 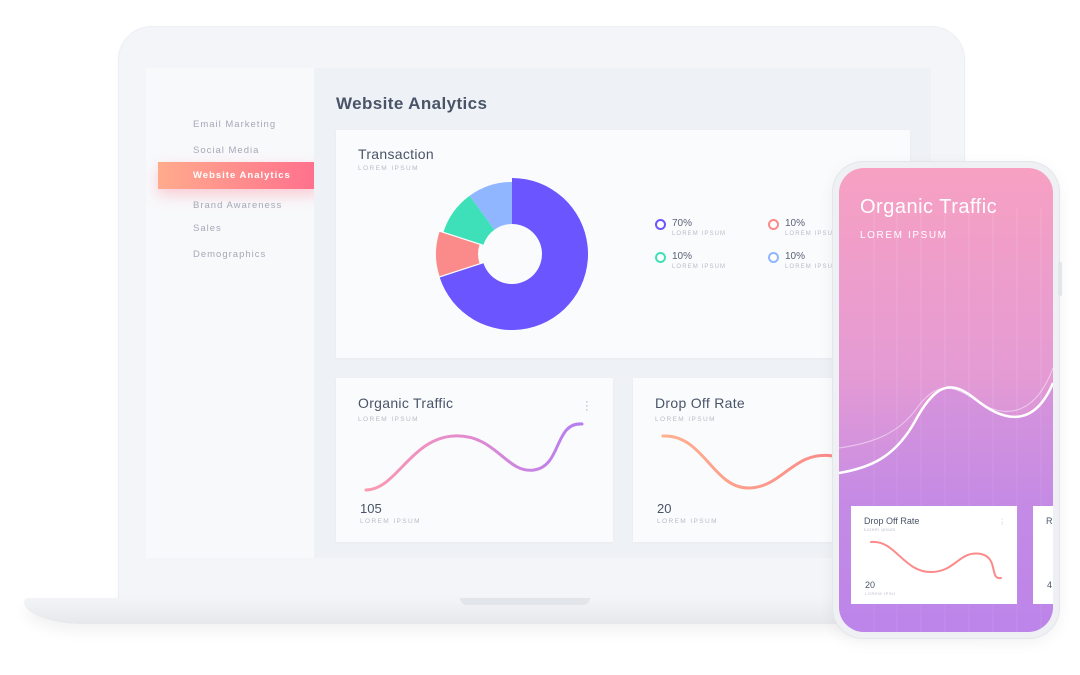 I want to click on organic-traffic-title: Organic Traffic, so click(x=406, y=403).